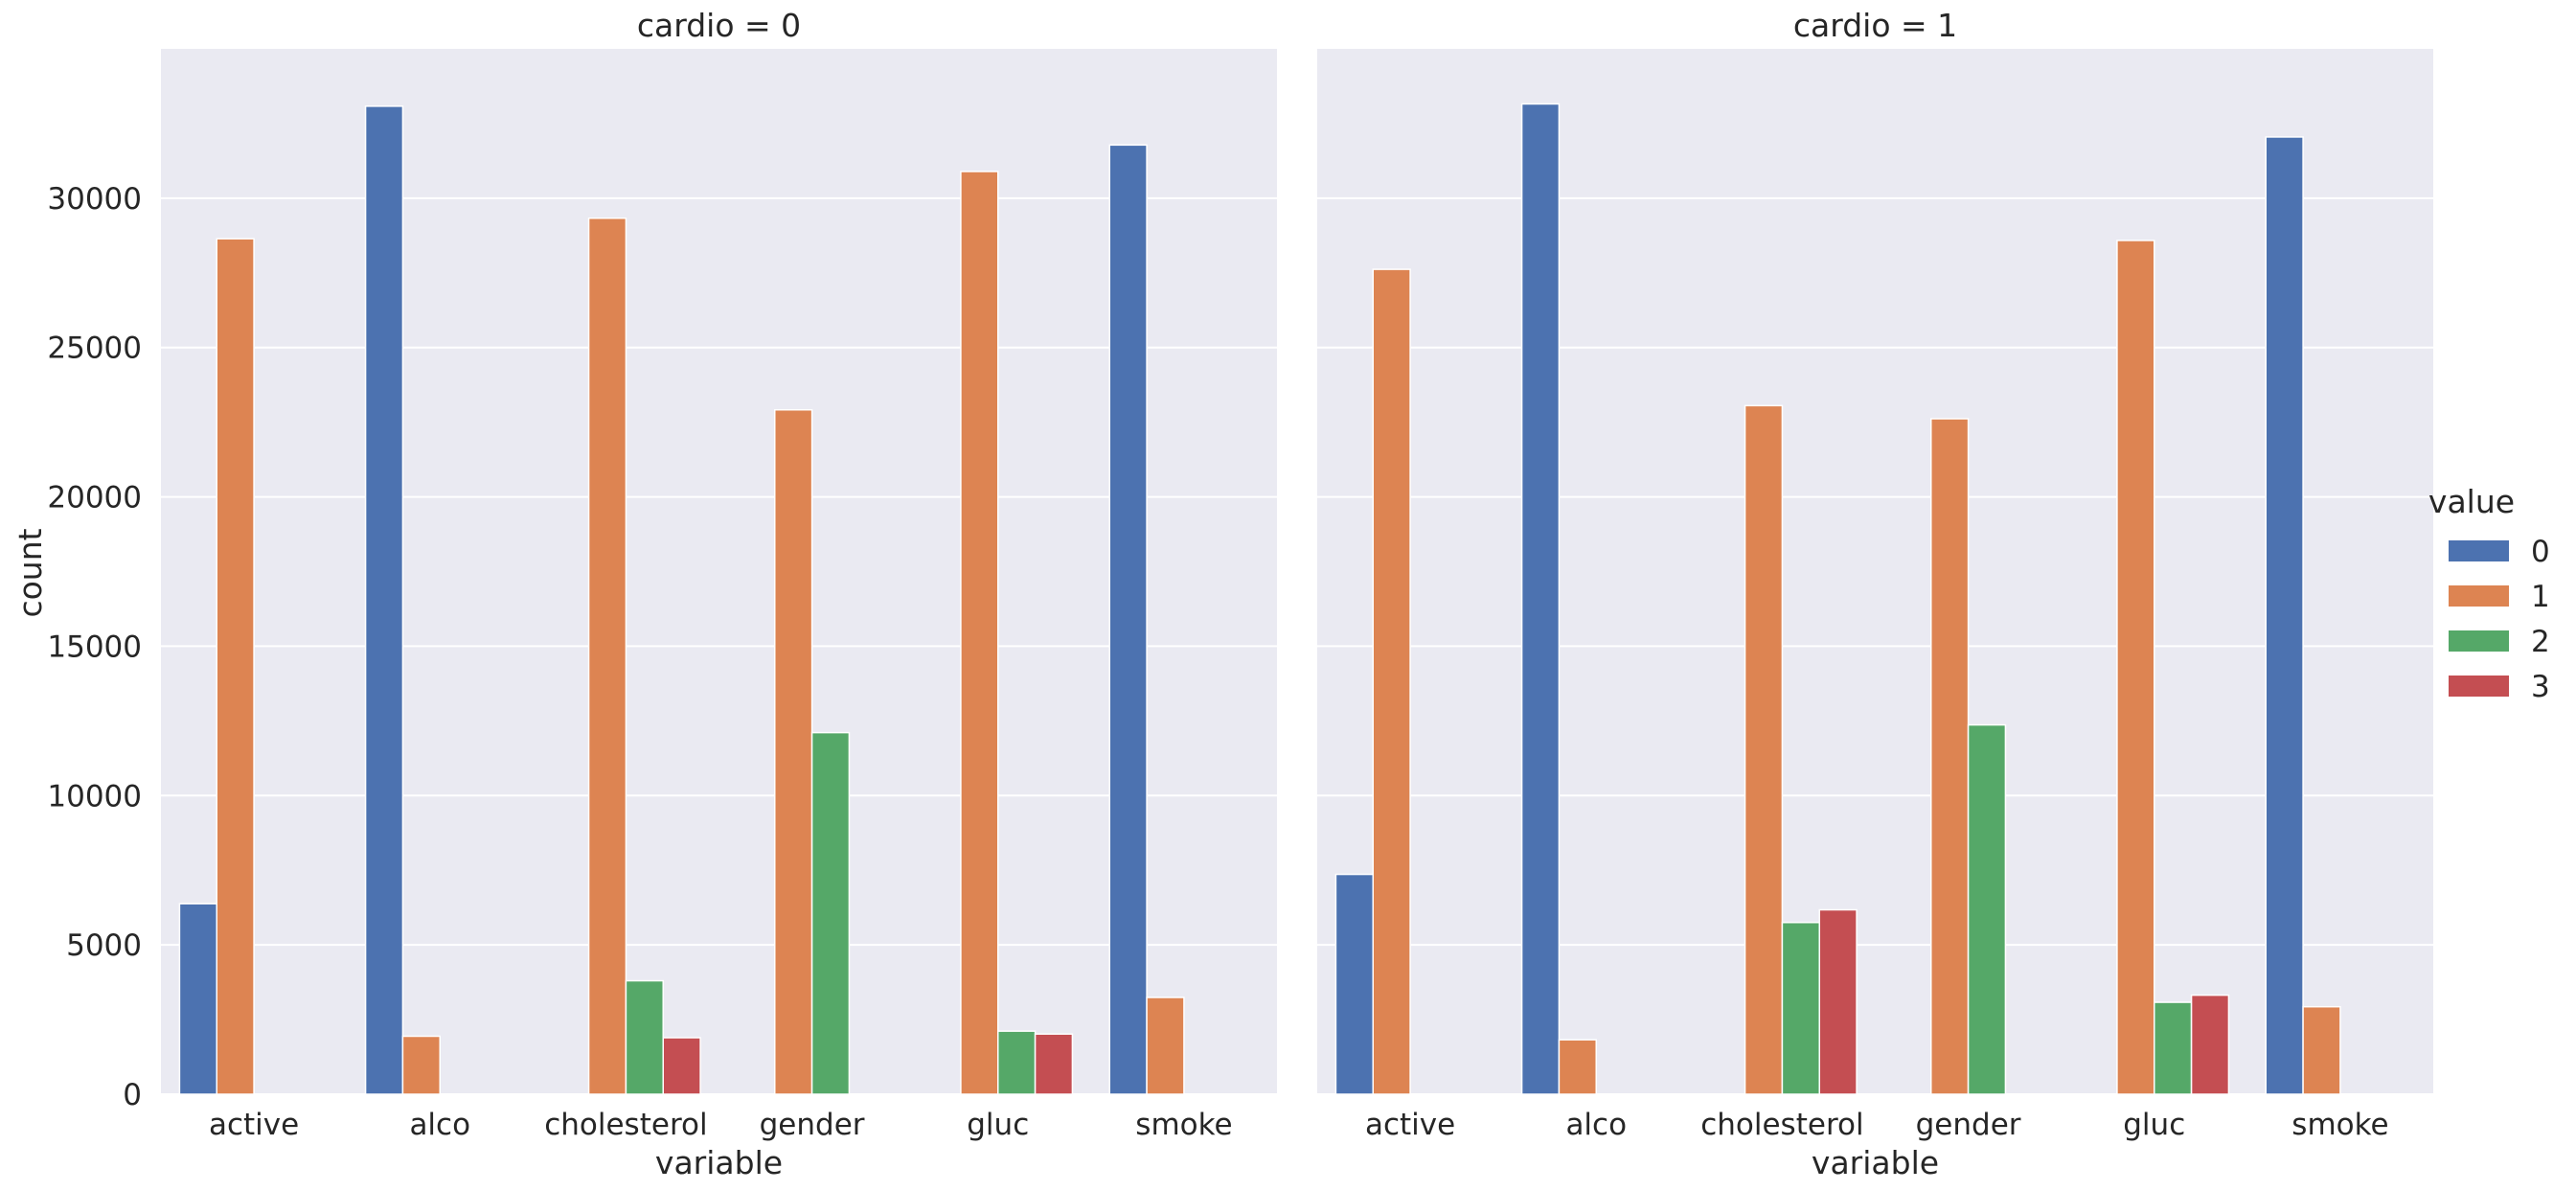  Describe the element at coordinates (30, 572) in the screenshot. I see `y-axis-label: count` at that location.